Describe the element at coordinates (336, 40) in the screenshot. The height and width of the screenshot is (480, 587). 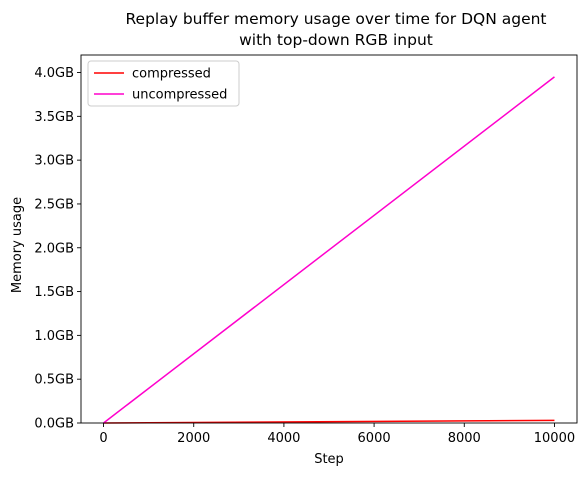
I see `chart-title-line-2: with top-down RGB input` at that location.